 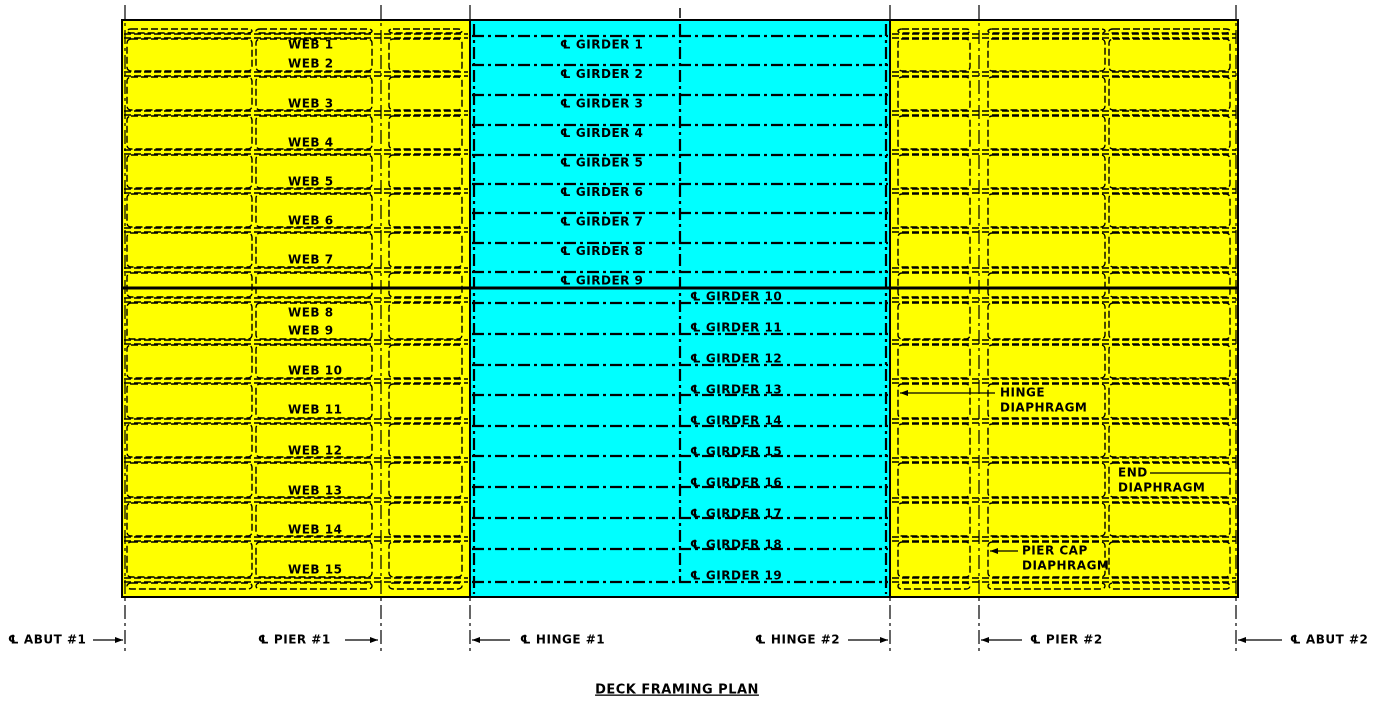 What do you see at coordinates (736, 297) in the screenshot?
I see `girder-label: ℄ GIRDER 10` at bounding box center [736, 297].